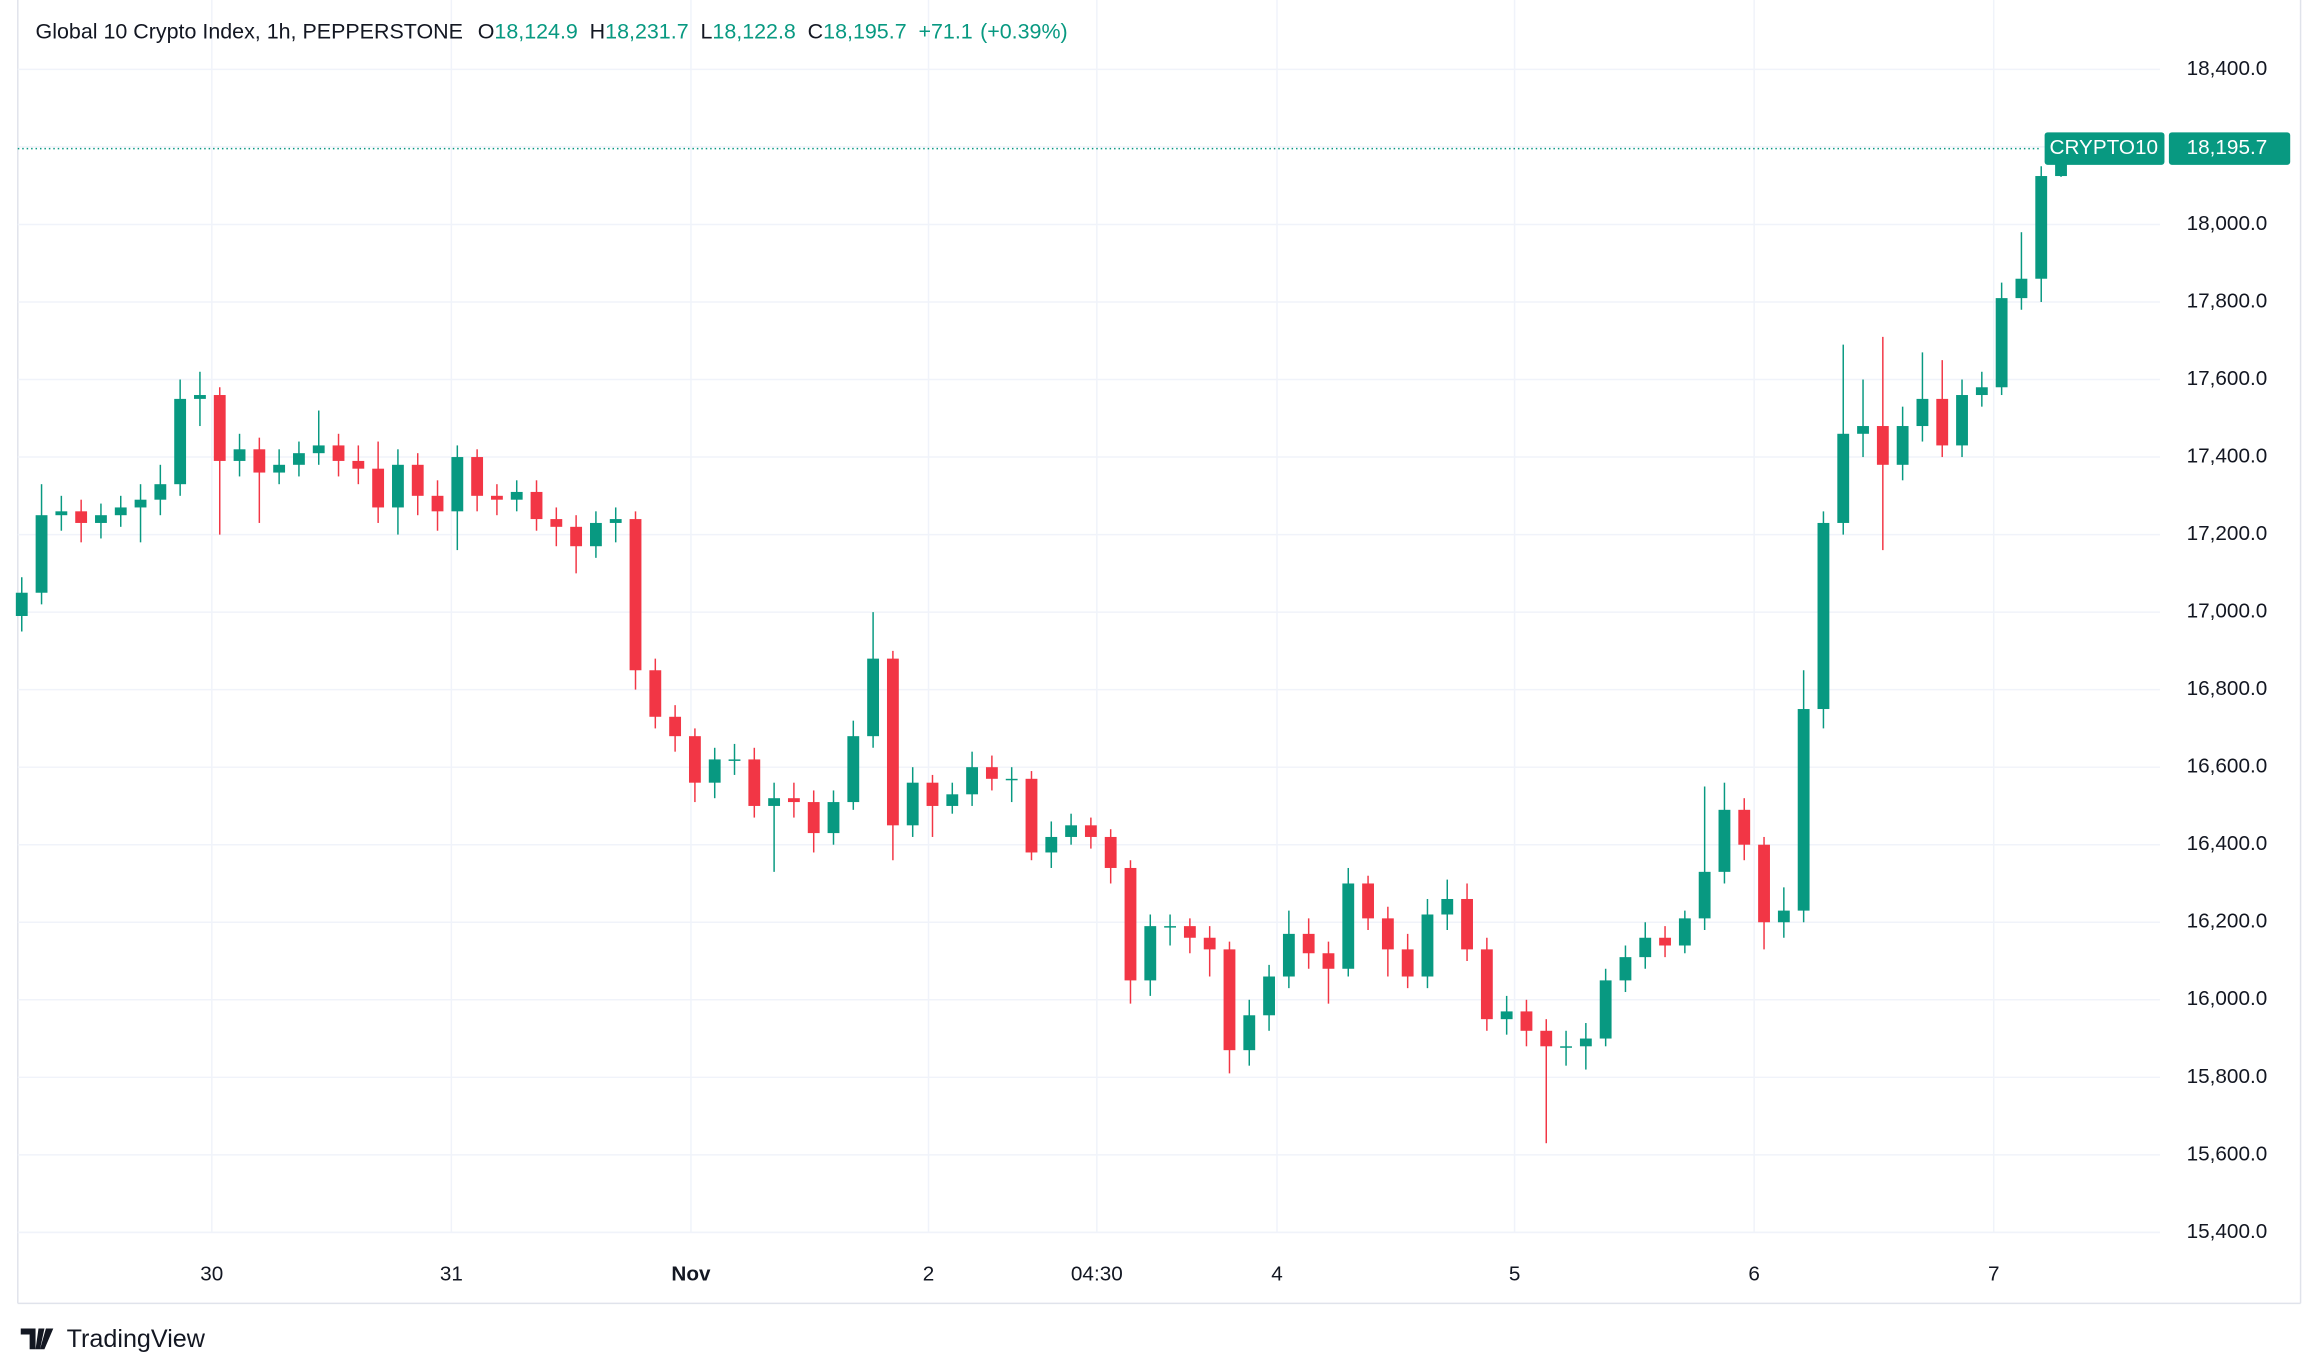  I want to click on symbol-label: CRYPTO10, so click(2104, 147).